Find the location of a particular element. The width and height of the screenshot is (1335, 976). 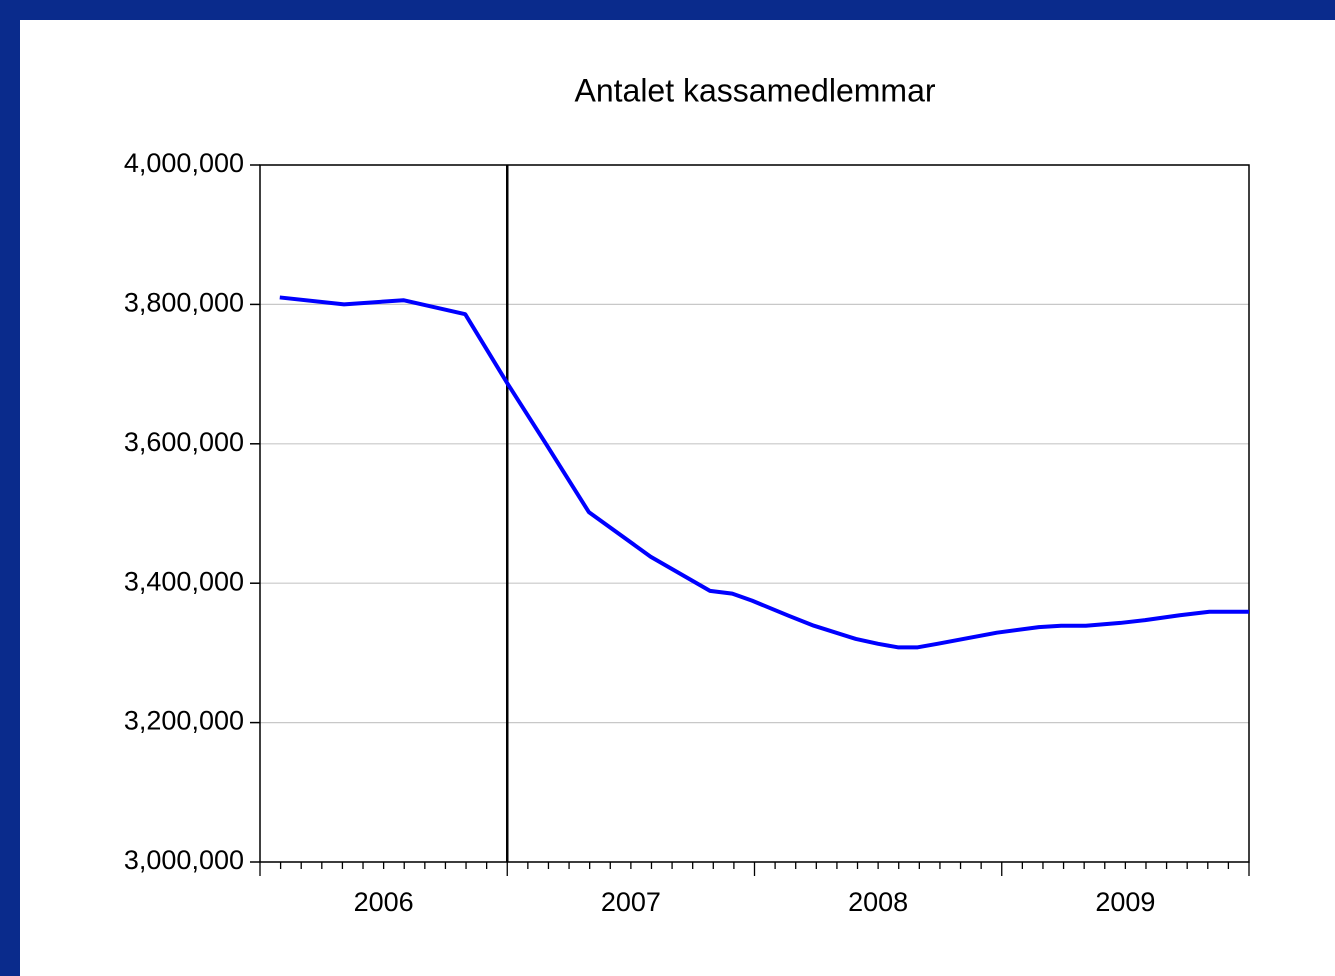

y-tick-label: 3,000,000 is located at coordinates (184, 860).